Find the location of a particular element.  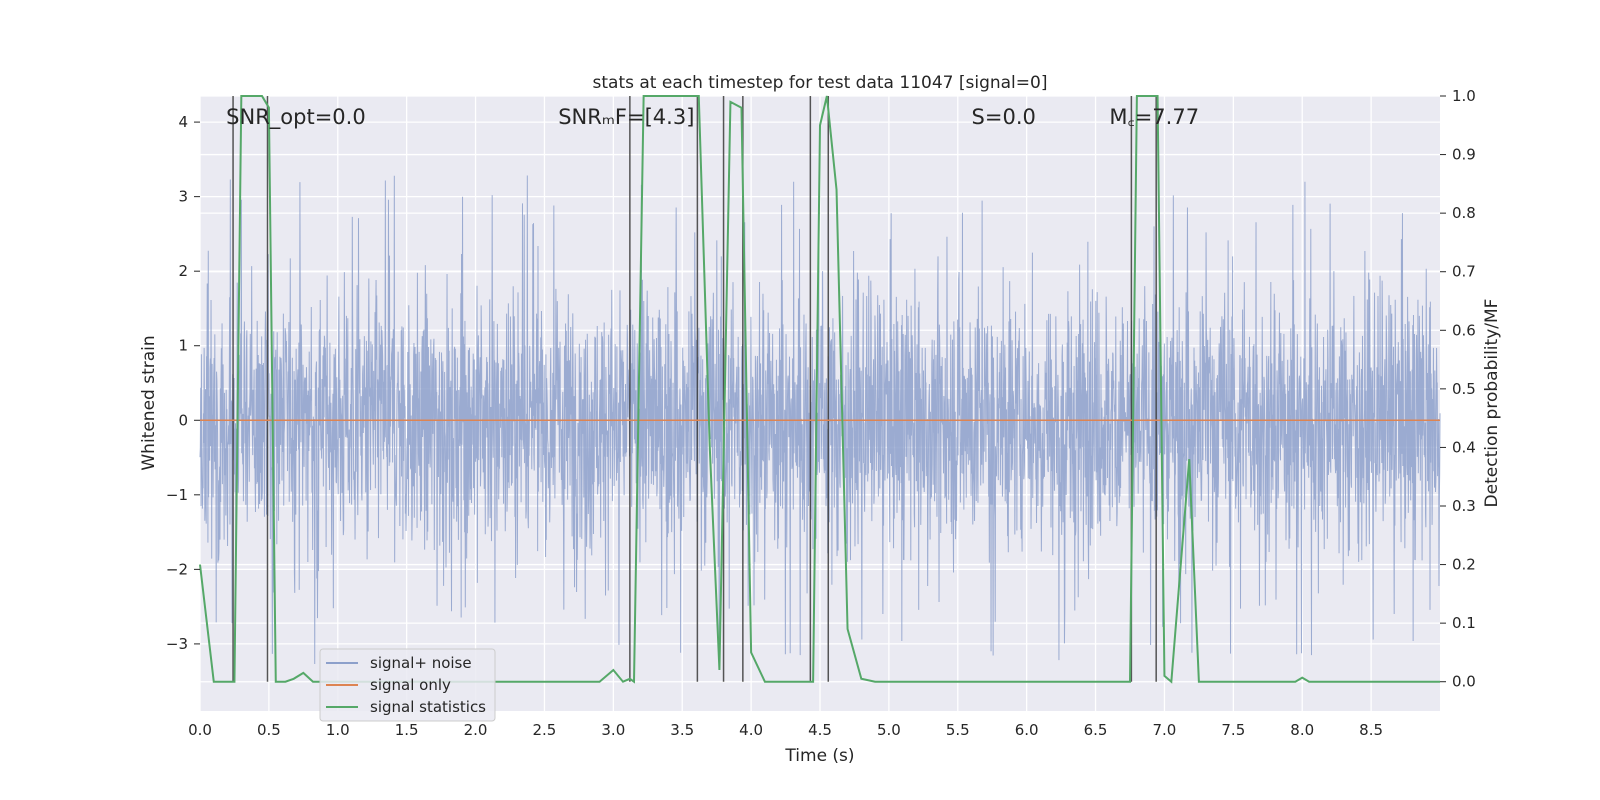

y-axis-left-ticks: −3 −2 −1 0 1 2 3 4 is located at coordinates (183, 383).